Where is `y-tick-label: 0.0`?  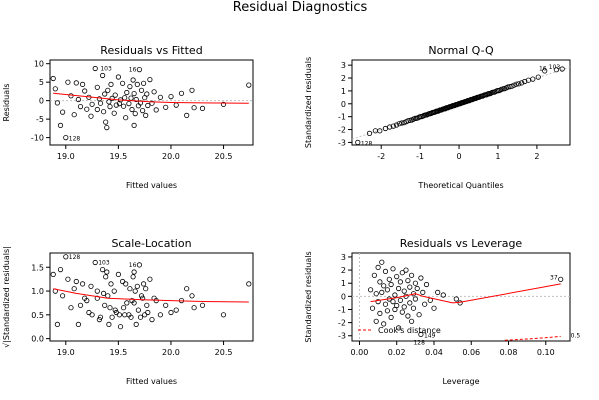
y-tick-label: 0.0 is located at coordinates (37, 339).